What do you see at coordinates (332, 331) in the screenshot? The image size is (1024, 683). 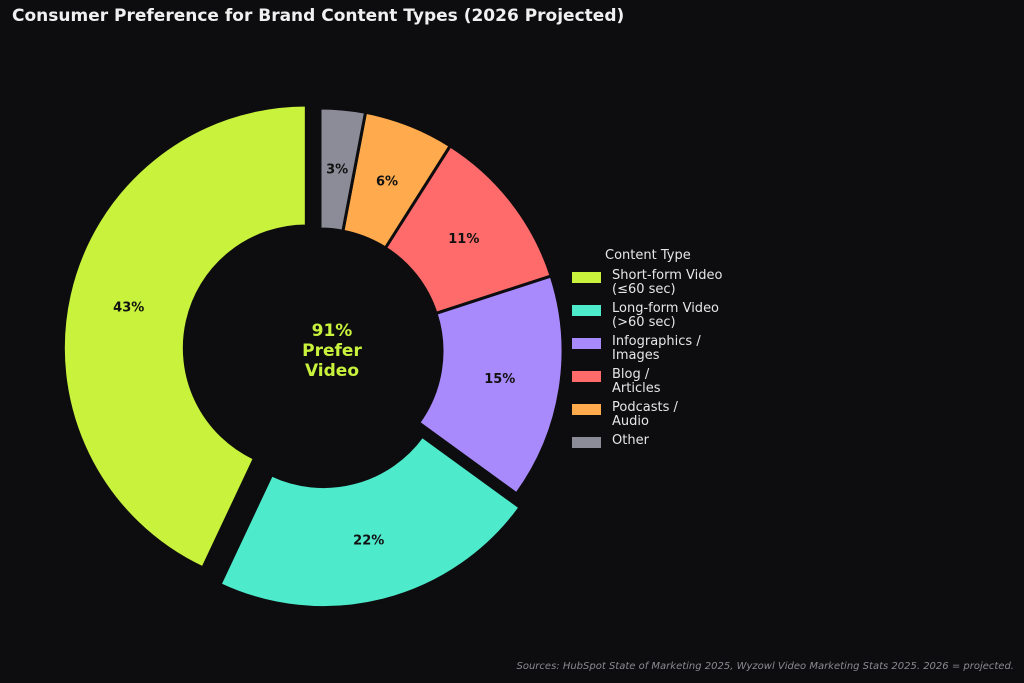 I see `center-label-line-0: 91%` at bounding box center [332, 331].